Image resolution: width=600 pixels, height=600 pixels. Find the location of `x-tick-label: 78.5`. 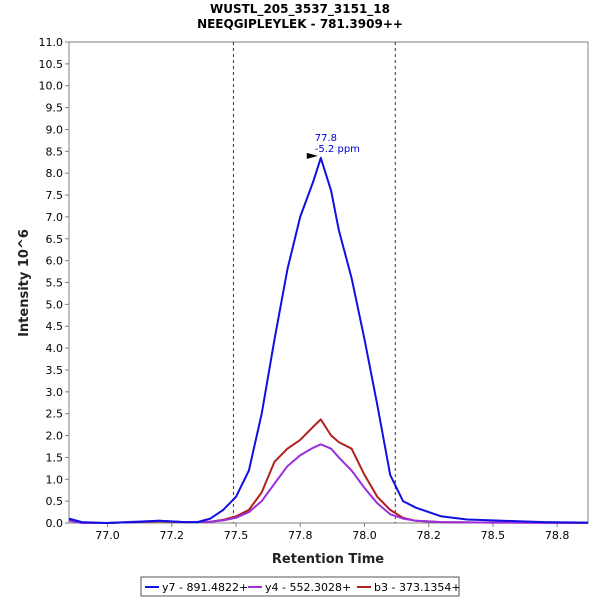

x-tick-label: 78.5 is located at coordinates (493, 535).